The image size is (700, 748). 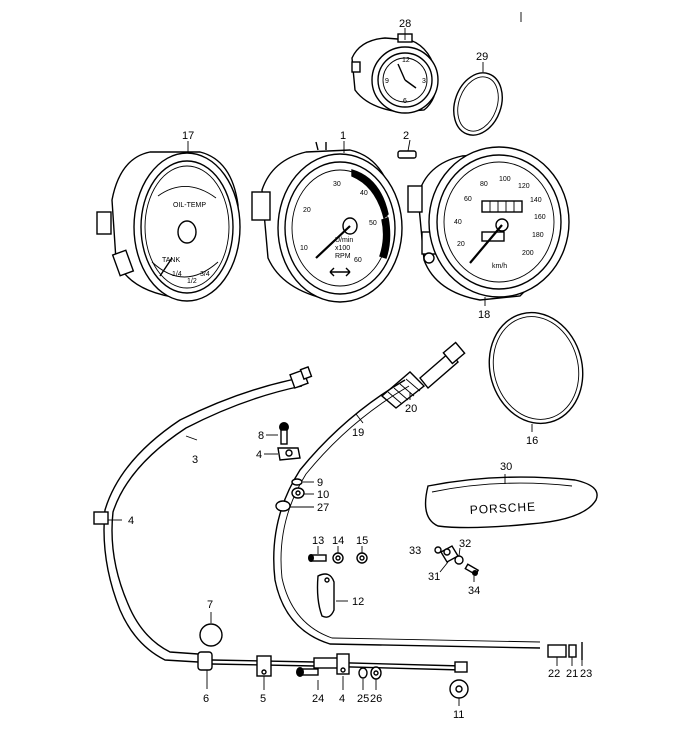 I want to click on callout-29: 29, so click(x=482, y=57).